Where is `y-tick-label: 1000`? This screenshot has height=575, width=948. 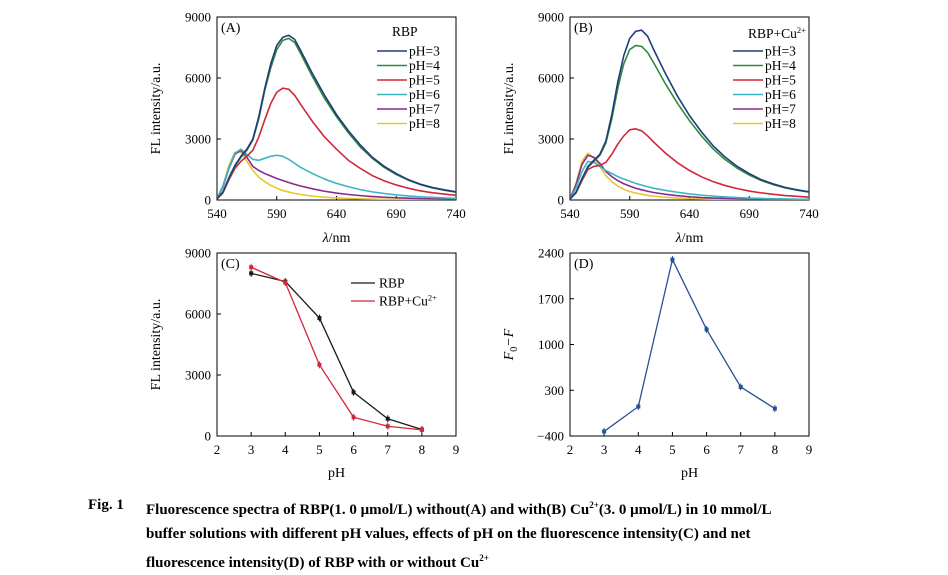
y-tick-label: 1000 is located at coordinates (551, 344).